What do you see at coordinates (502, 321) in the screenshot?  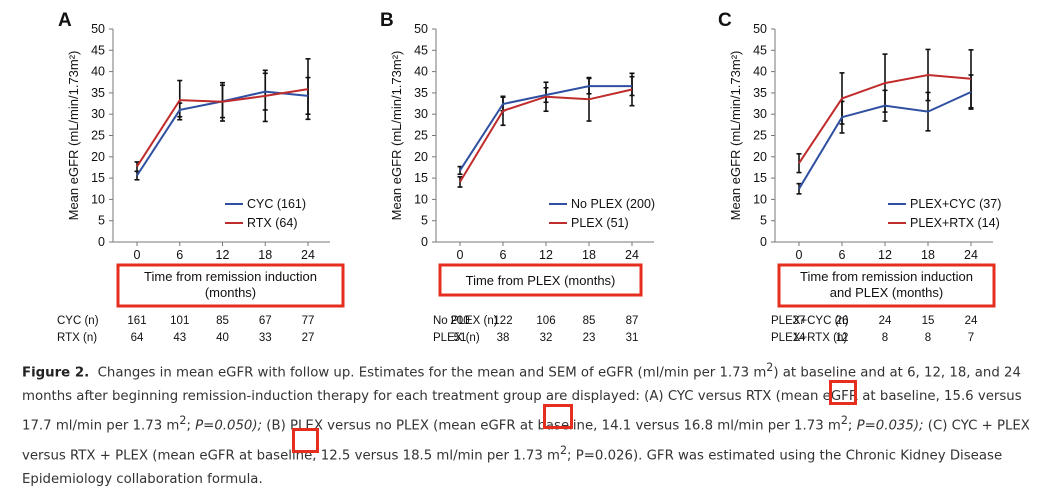 I see `n-table-value: 122` at bounding box center [502, 321].